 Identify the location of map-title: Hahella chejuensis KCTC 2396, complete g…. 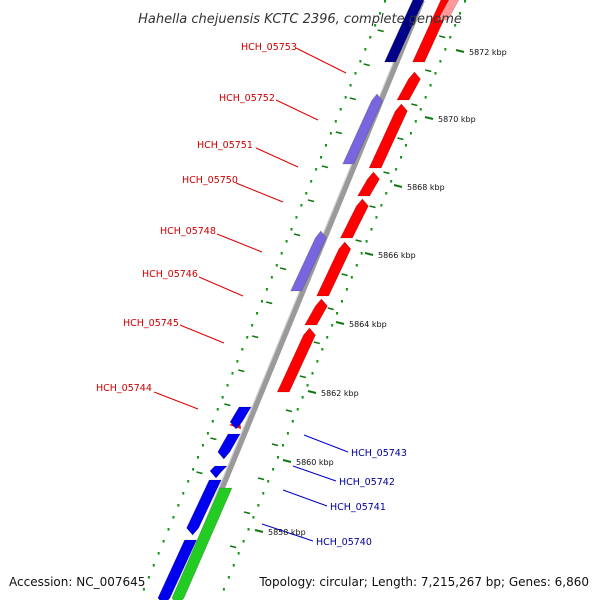
(300, 19).